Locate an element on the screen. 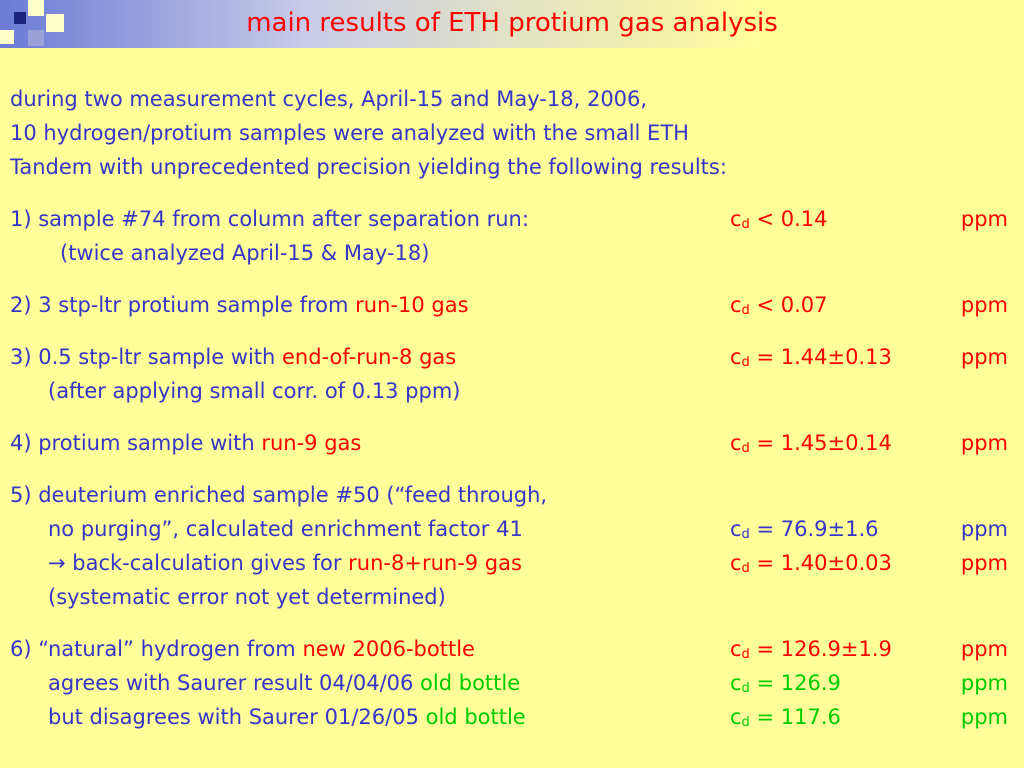 The height and width of the screenshot is (768, 1024). text-part: end-of-run-8 gas is located at coordinates (369, 357).